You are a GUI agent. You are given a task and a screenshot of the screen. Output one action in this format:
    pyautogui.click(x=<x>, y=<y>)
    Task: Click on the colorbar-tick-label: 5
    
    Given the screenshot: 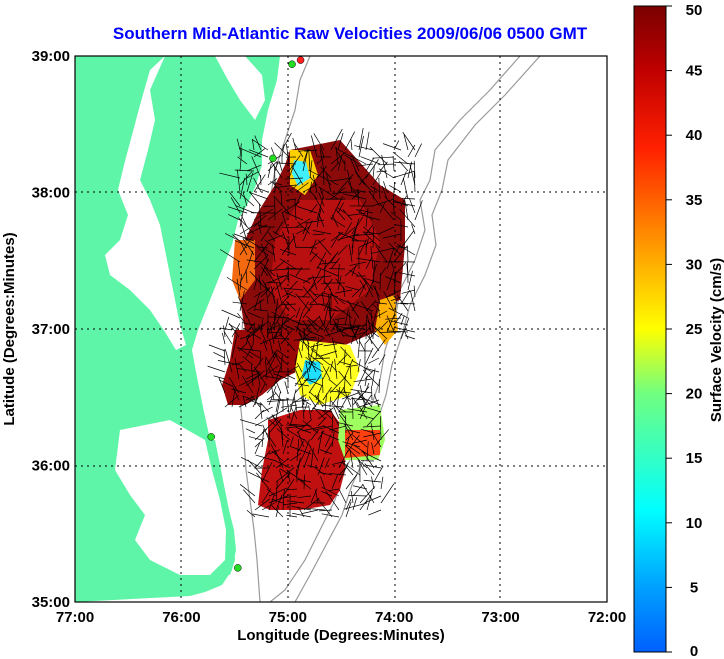 What is the action you would take?
    pyautogui.click(x=694, y=587)
    